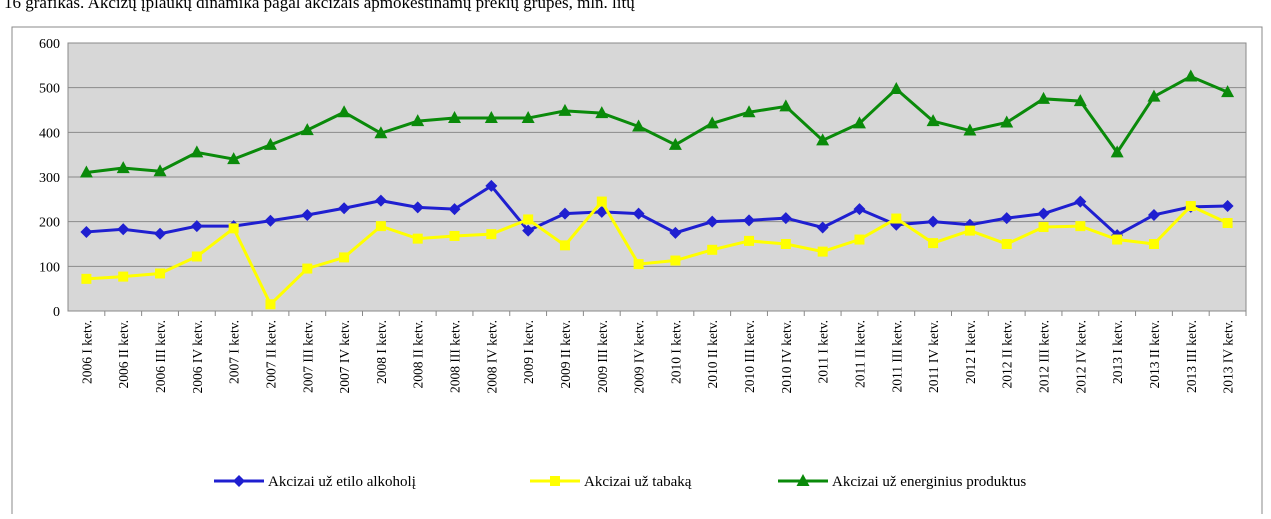 This screenshot has height=519, width=1271. What do you see at coordinates (49, 267) in the screenshot?
I see `y-tick-label: 100` at bounding box center [49, 267].